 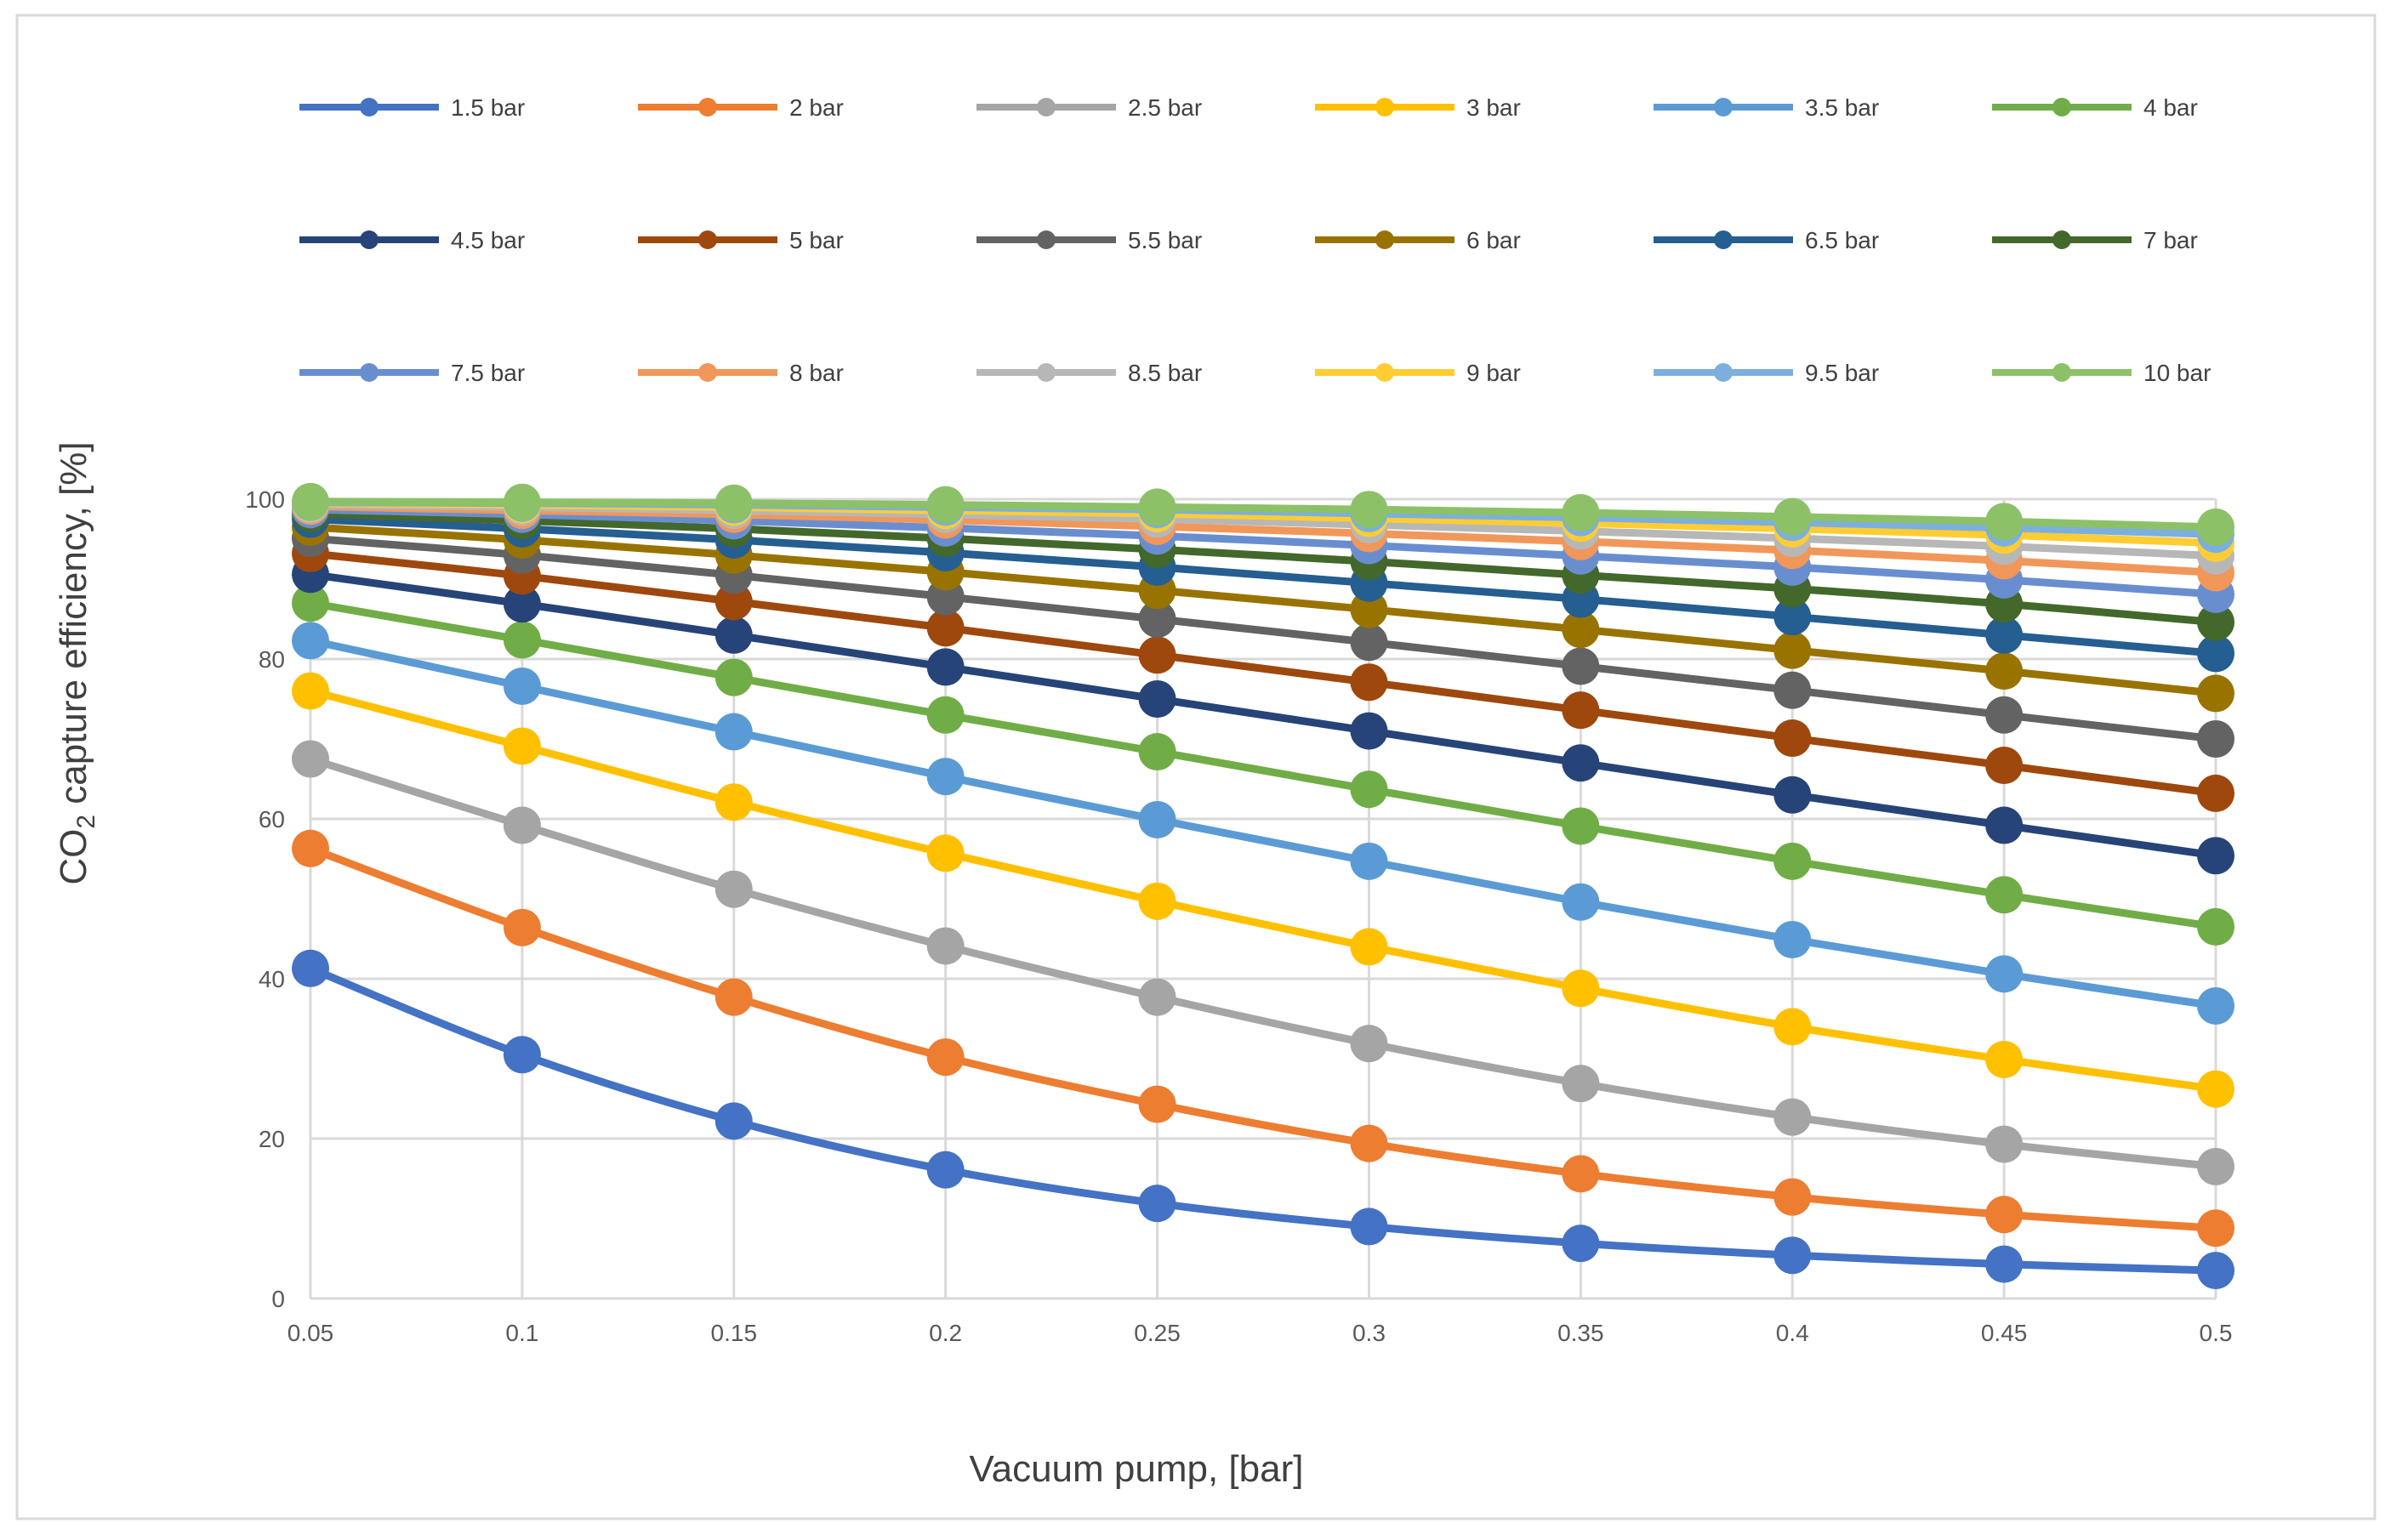 What do you see at coordinates (272, 1139) in the screenshot?
I see `y-tick-label: 20` at bounding box center [272, 1139].